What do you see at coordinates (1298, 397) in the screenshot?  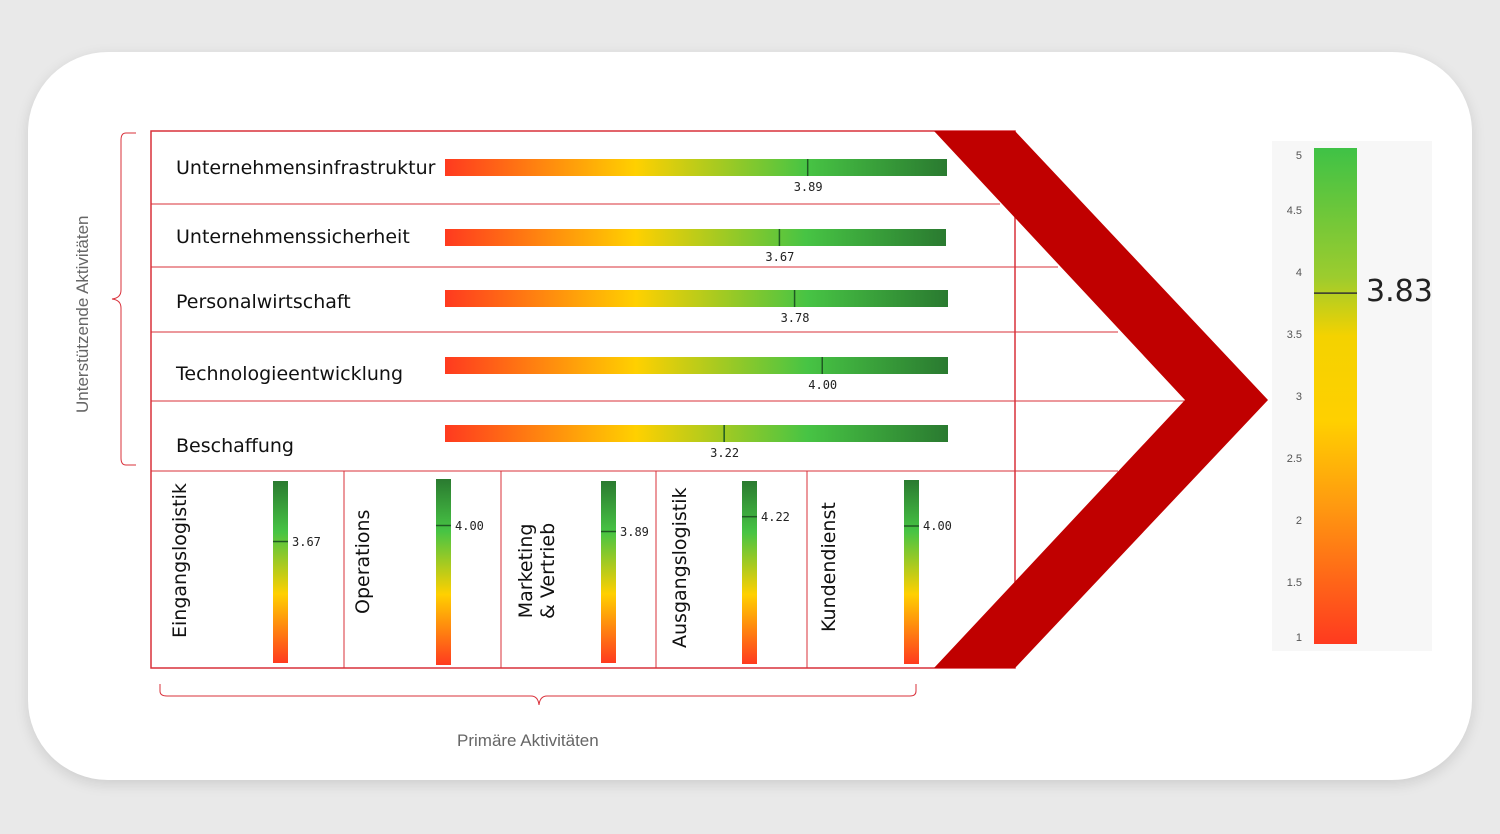 I see `scale-tick: 3` at bounding box center [1298, 397].